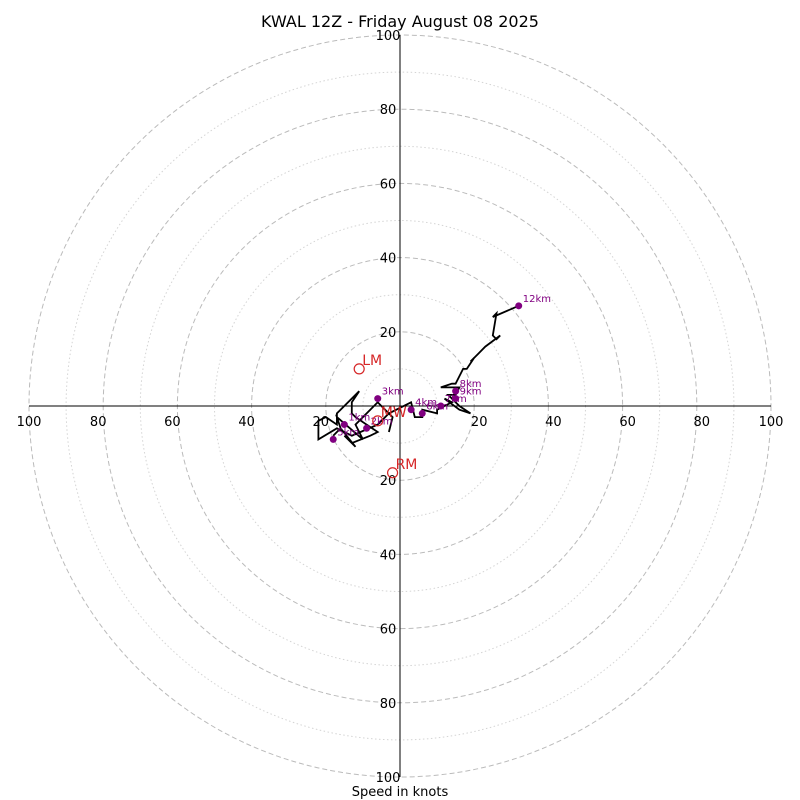  I want to click on height-label-1km: 1km, so click(359, 418).